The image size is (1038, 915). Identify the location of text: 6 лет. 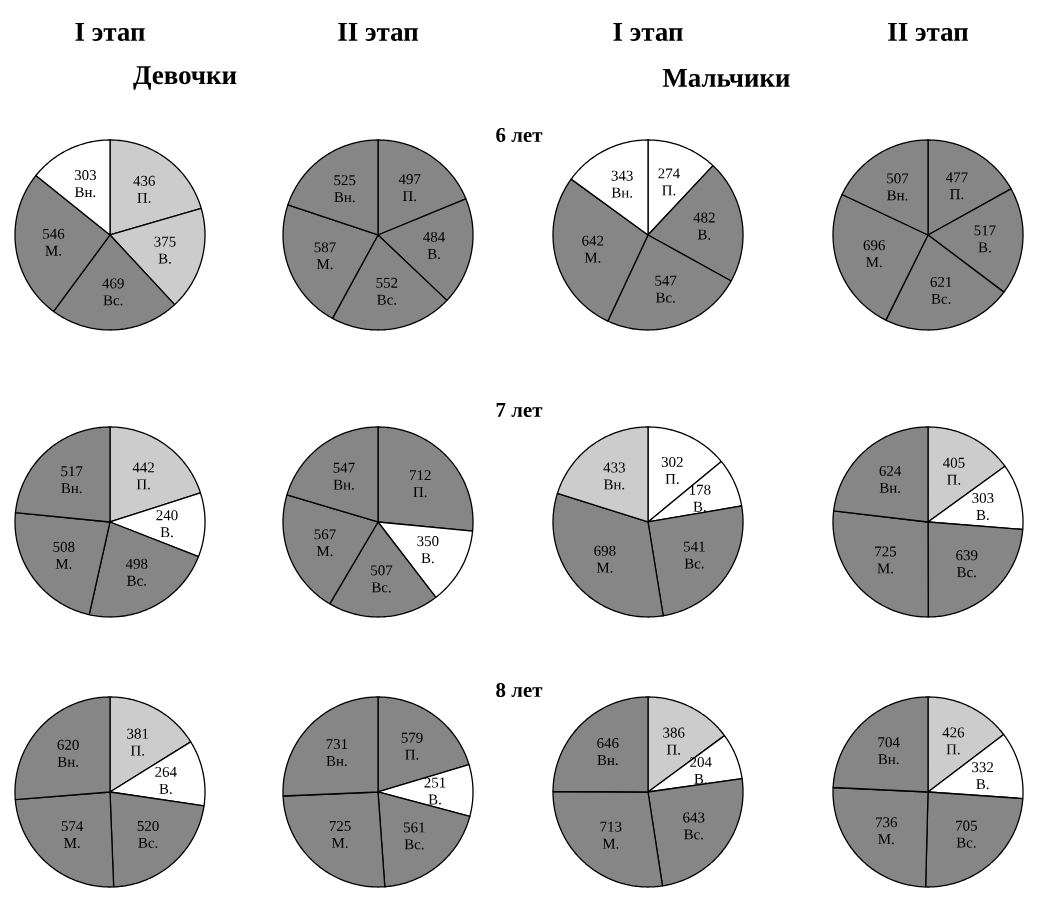
(519, 135).